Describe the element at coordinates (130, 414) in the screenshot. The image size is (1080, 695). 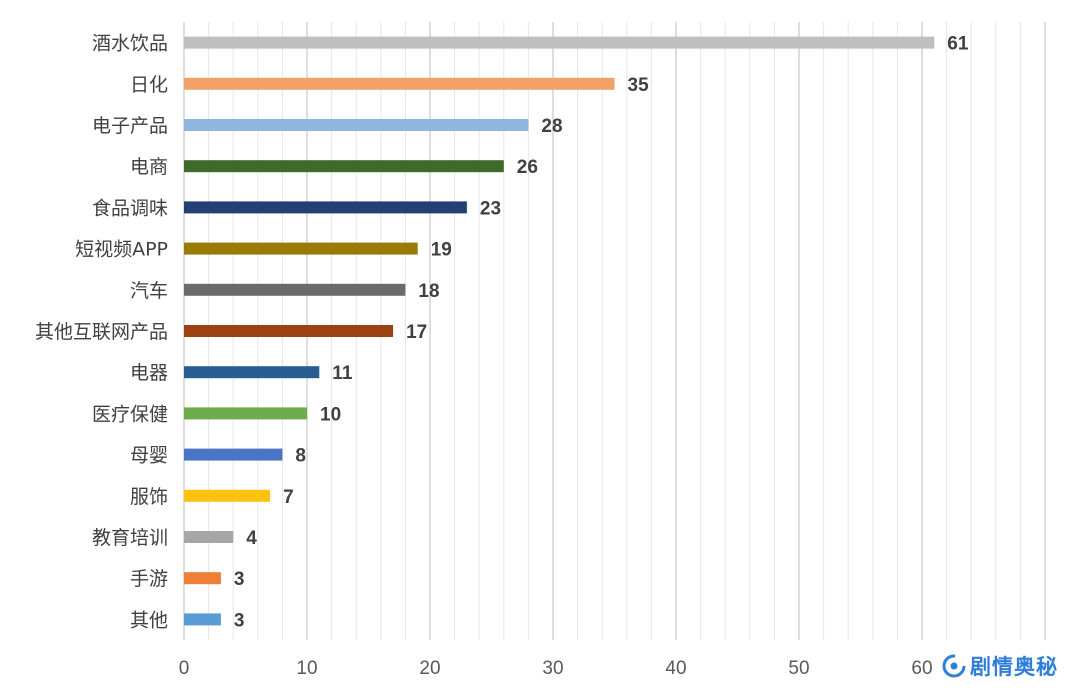
I see `category-label: 医疗保健` at that location.